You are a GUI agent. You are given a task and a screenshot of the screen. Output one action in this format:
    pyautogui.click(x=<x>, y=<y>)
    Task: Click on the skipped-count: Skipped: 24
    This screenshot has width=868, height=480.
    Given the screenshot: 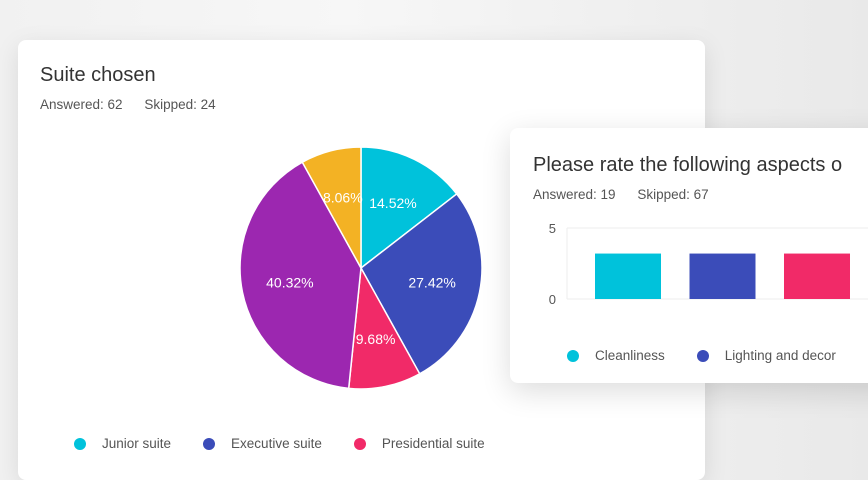 What is the action you would take?
    pyautogui.click(x=180, y=104)
    